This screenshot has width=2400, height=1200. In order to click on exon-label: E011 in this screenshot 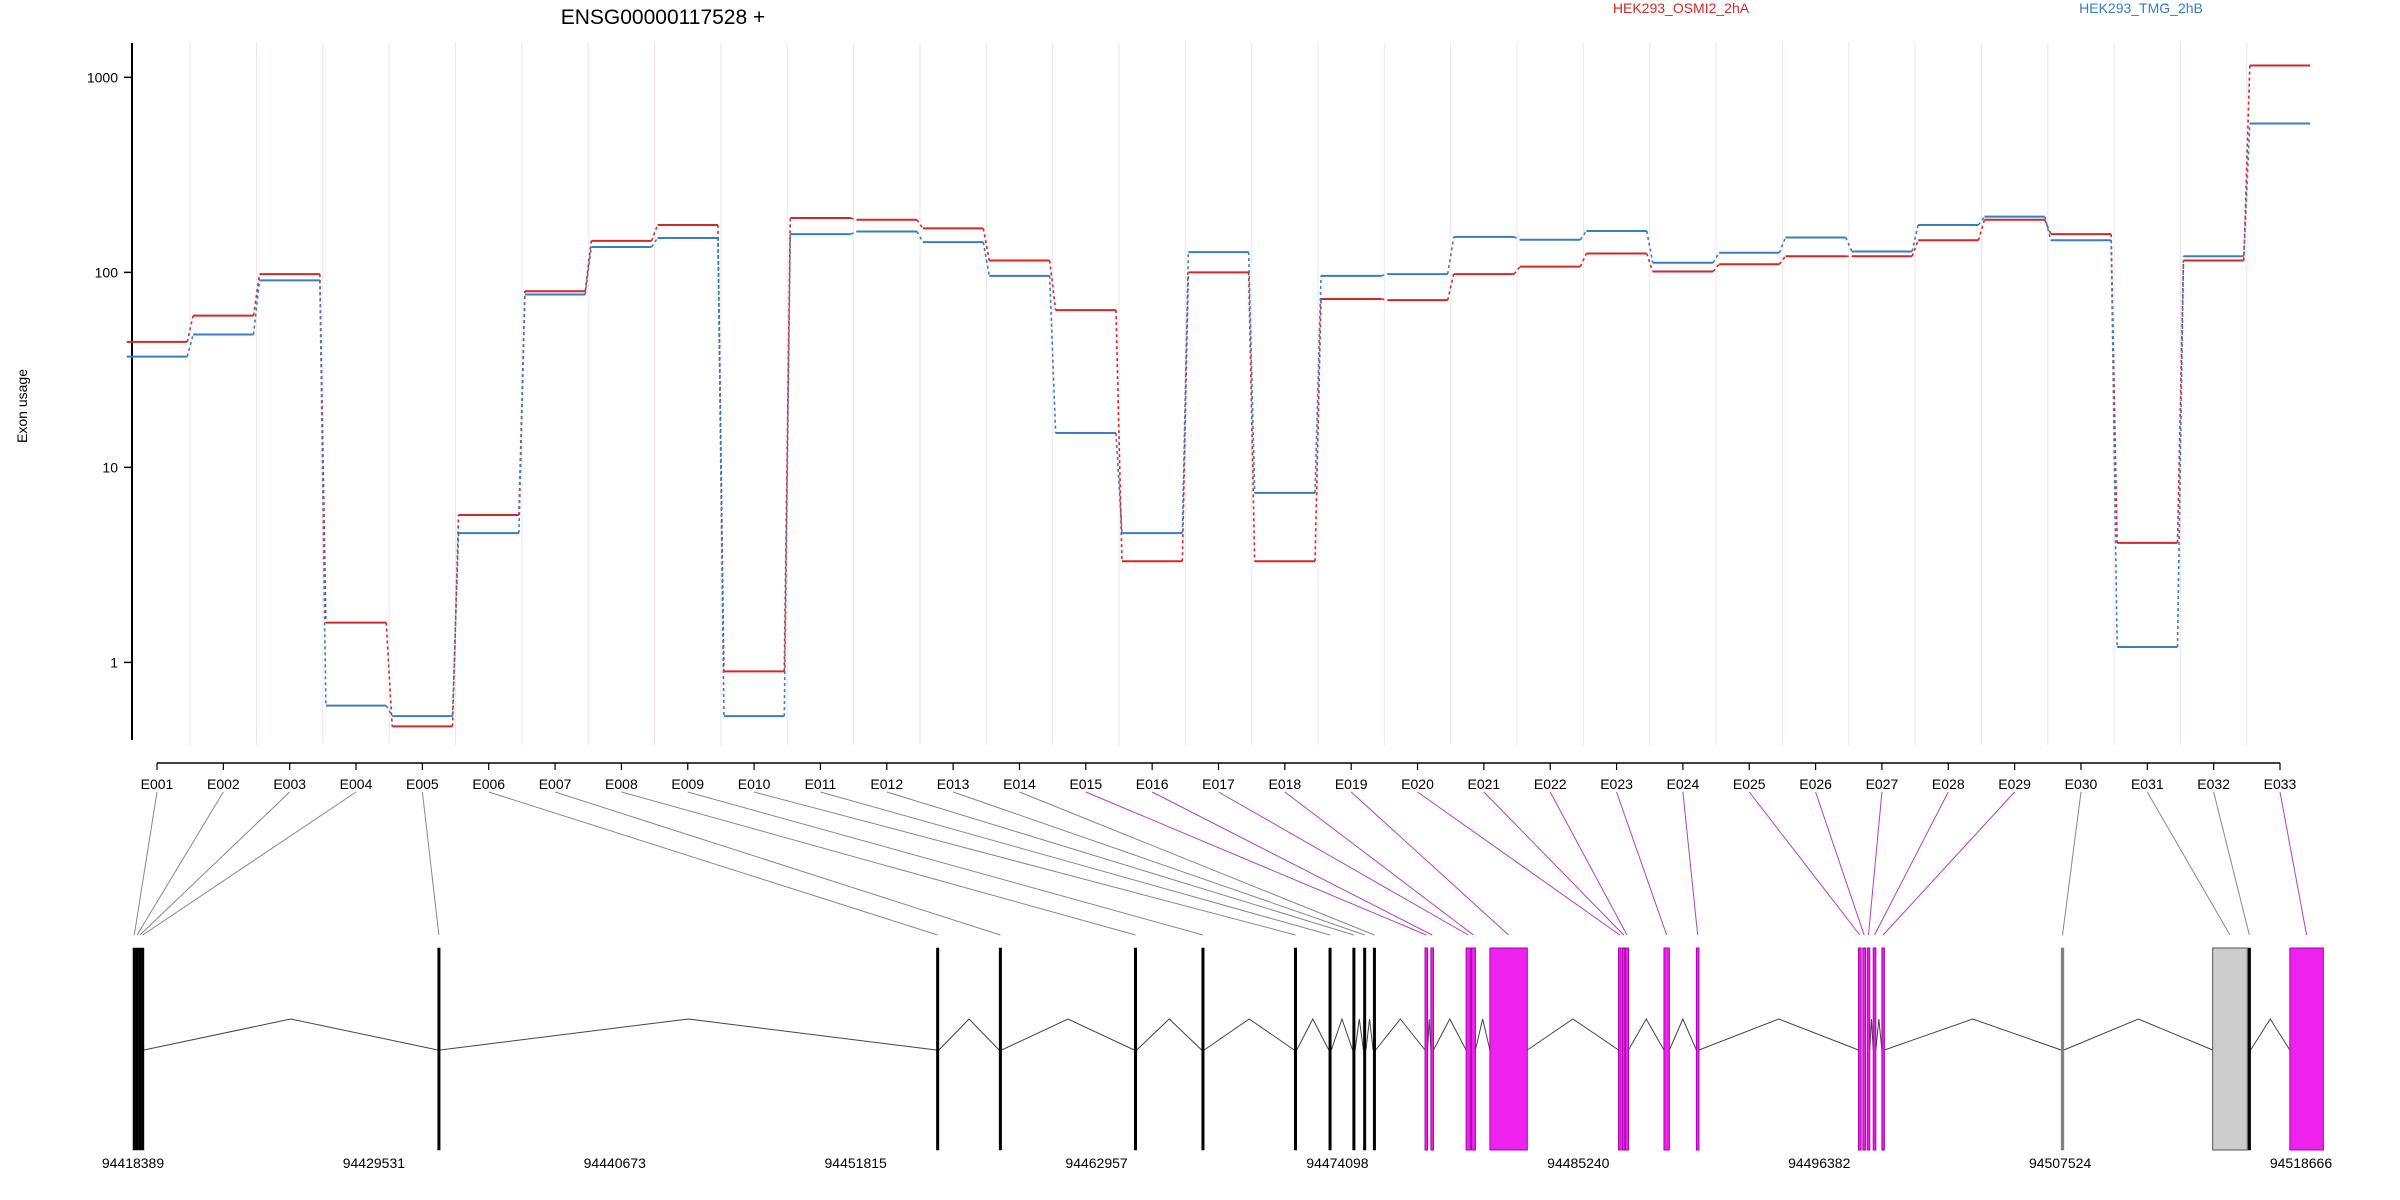, I will do `click(821, 784)`.